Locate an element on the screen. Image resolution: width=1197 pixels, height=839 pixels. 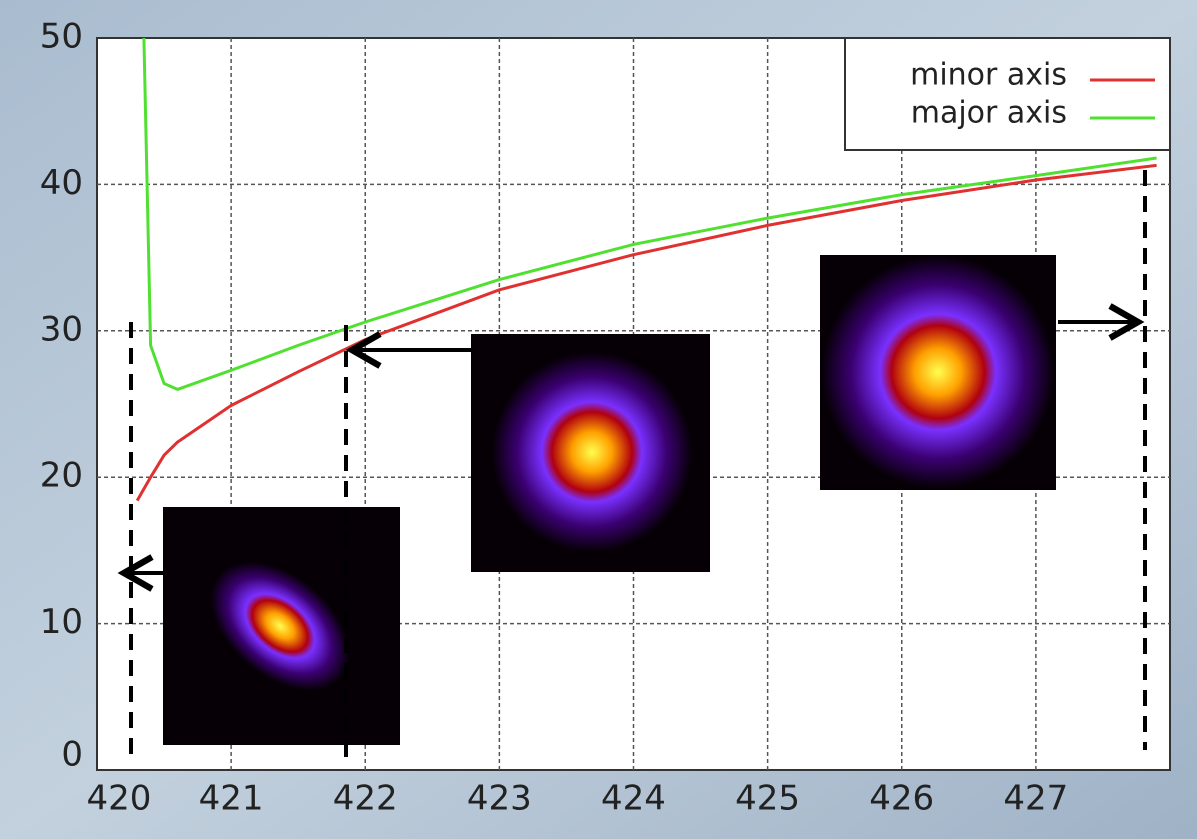
legend-label: major axis is located at coordinates (989, 113).